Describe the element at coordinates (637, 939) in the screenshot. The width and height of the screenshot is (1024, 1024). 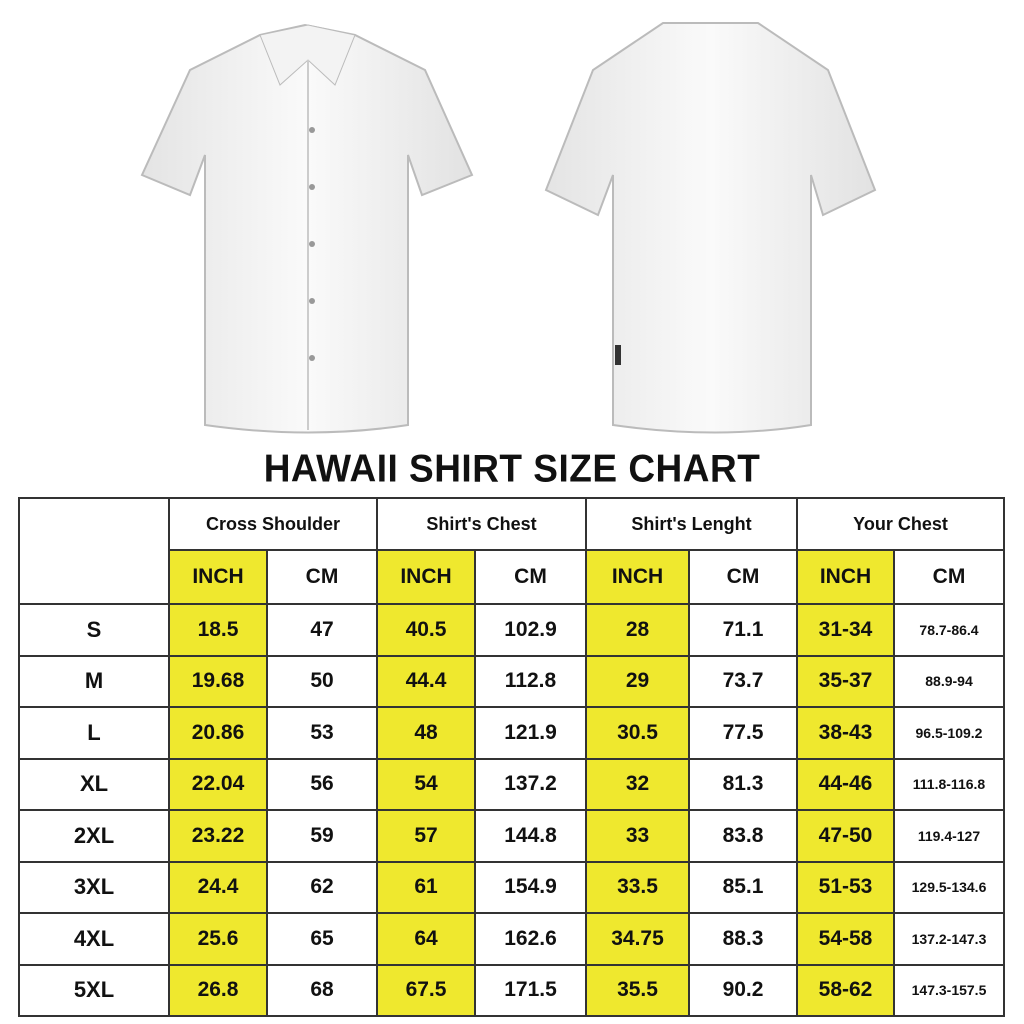
I see `inch-value: 34.75` at that location.